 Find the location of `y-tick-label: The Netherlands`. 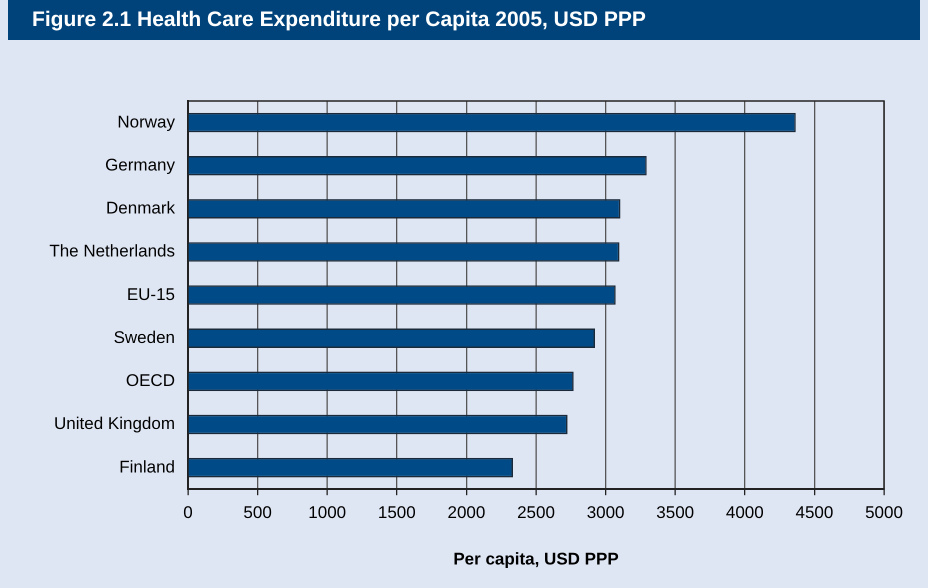

y-tick-label: The Netherlands is located at coordinates (112, 251).